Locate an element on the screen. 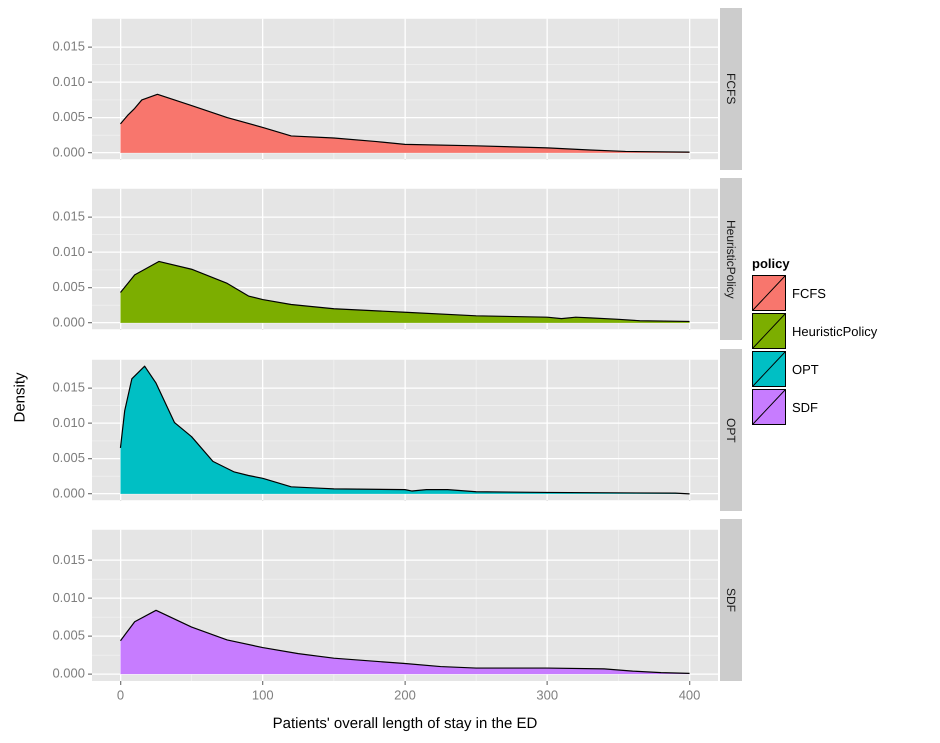 This screenshot has height=743, width=940. legend-title: policy is located at coordinates (771, 263).